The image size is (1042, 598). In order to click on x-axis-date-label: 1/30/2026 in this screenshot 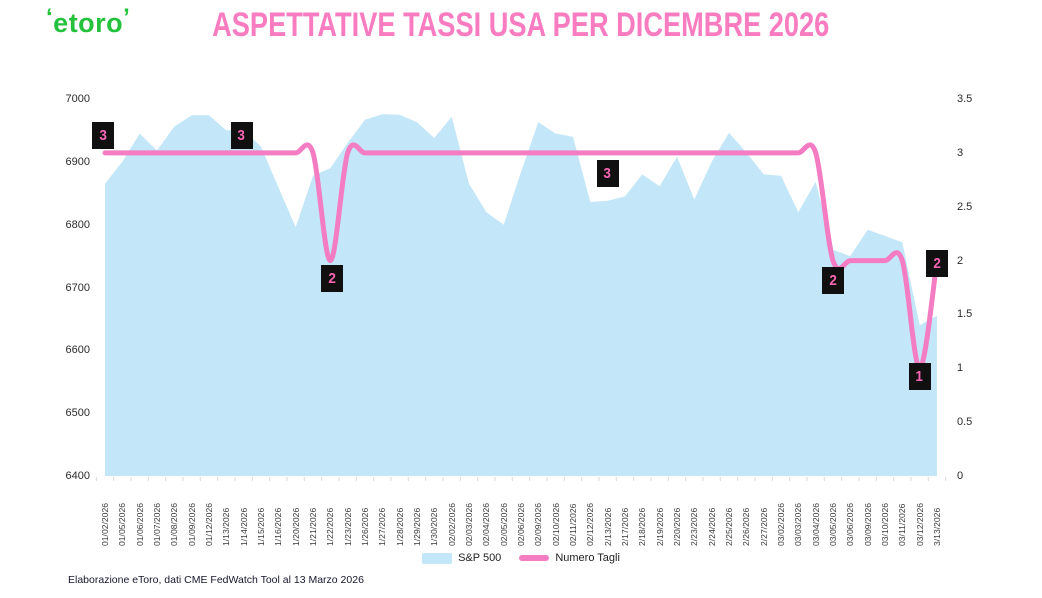, I will do `click(434, 526)`.